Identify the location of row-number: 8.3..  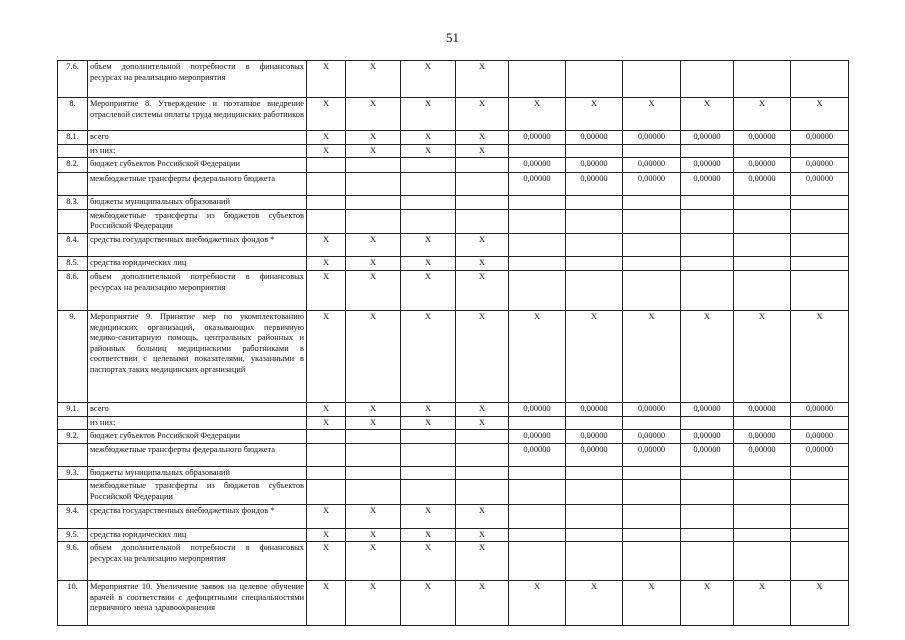
(72, 202).